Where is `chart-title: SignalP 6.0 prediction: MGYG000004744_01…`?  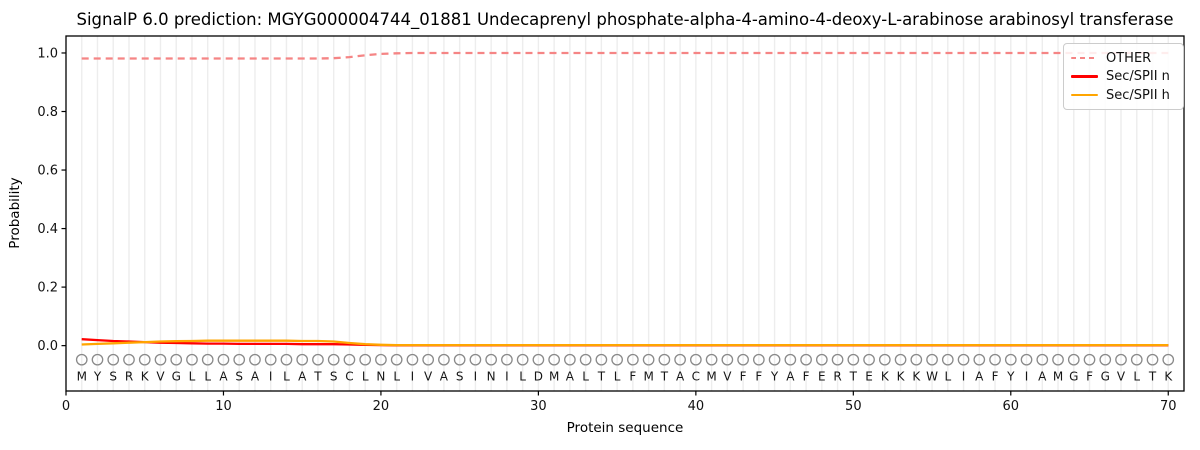 chart-title: SignalP 6.0 prediction: MGYG000004744_01… is located at coordinates (624, 20).